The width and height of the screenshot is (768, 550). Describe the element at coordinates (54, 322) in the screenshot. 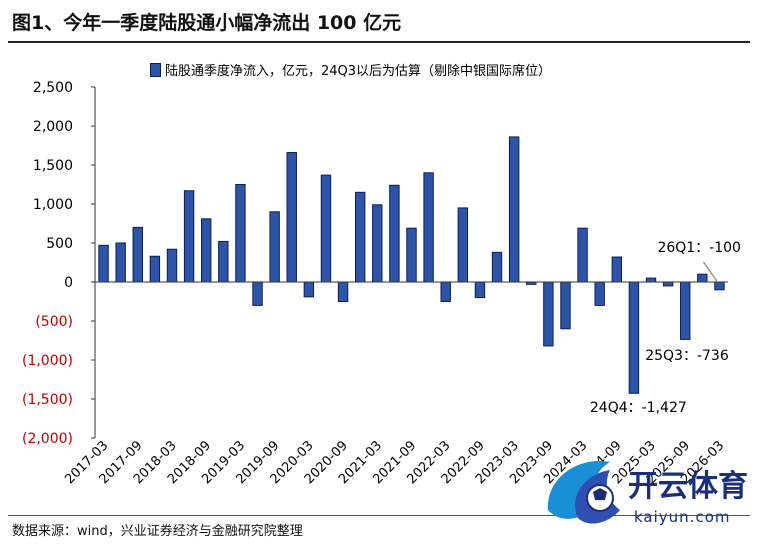

I see `y-tick-label: (500)` at that location.